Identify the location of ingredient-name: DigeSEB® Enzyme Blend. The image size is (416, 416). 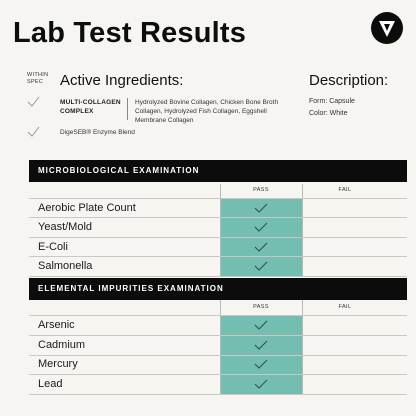
(97, 132).